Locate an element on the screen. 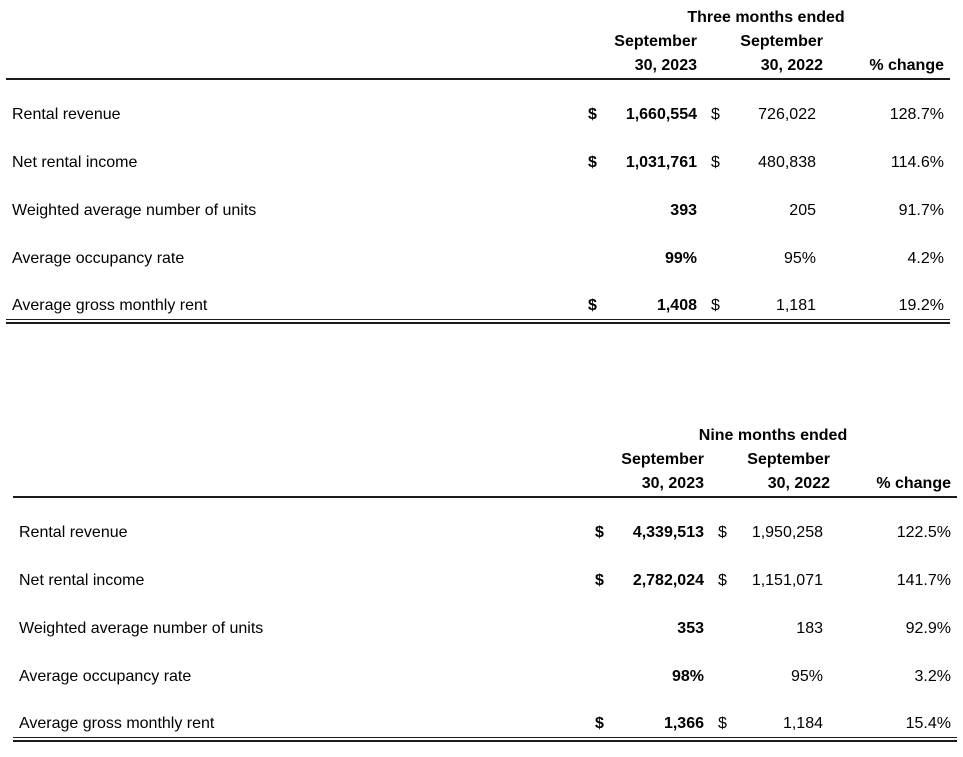 This screenshot has width=963, height=757. value-2023: 1,660,554 is located at coordinates (661, 114).